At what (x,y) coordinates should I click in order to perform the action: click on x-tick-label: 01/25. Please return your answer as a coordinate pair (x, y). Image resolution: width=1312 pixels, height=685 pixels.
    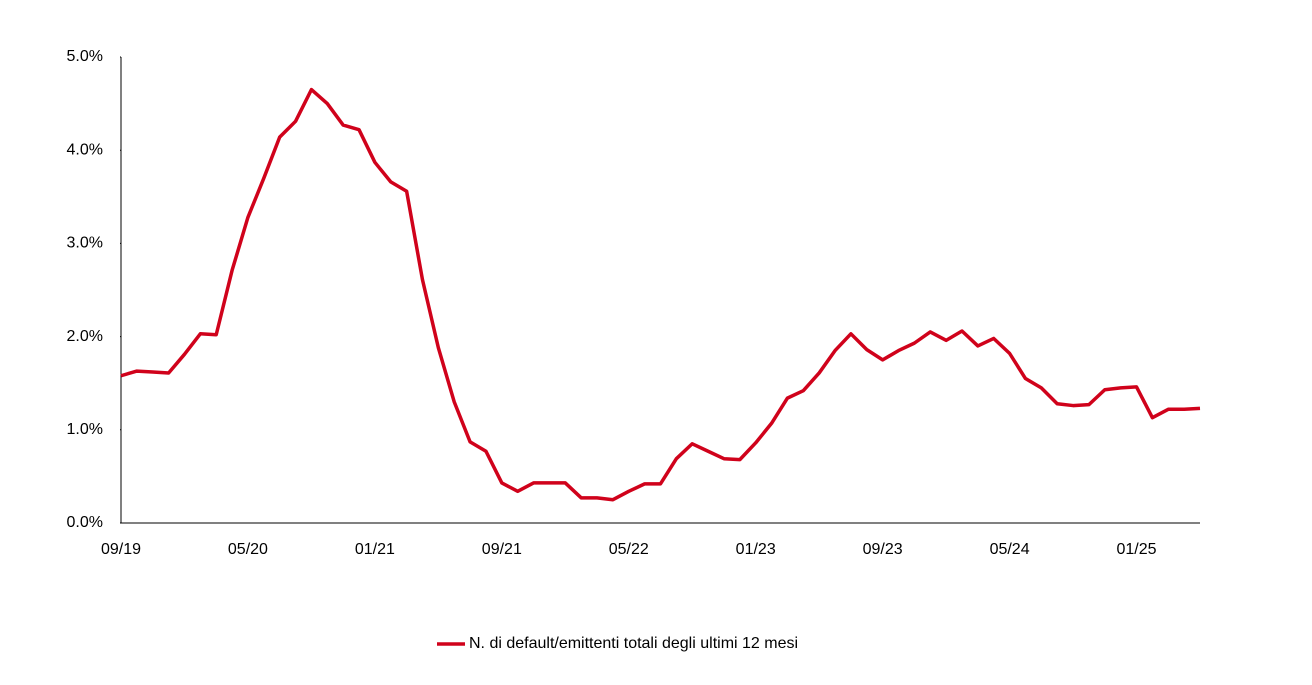
    Looking at the image, I should click on (1137, 549).